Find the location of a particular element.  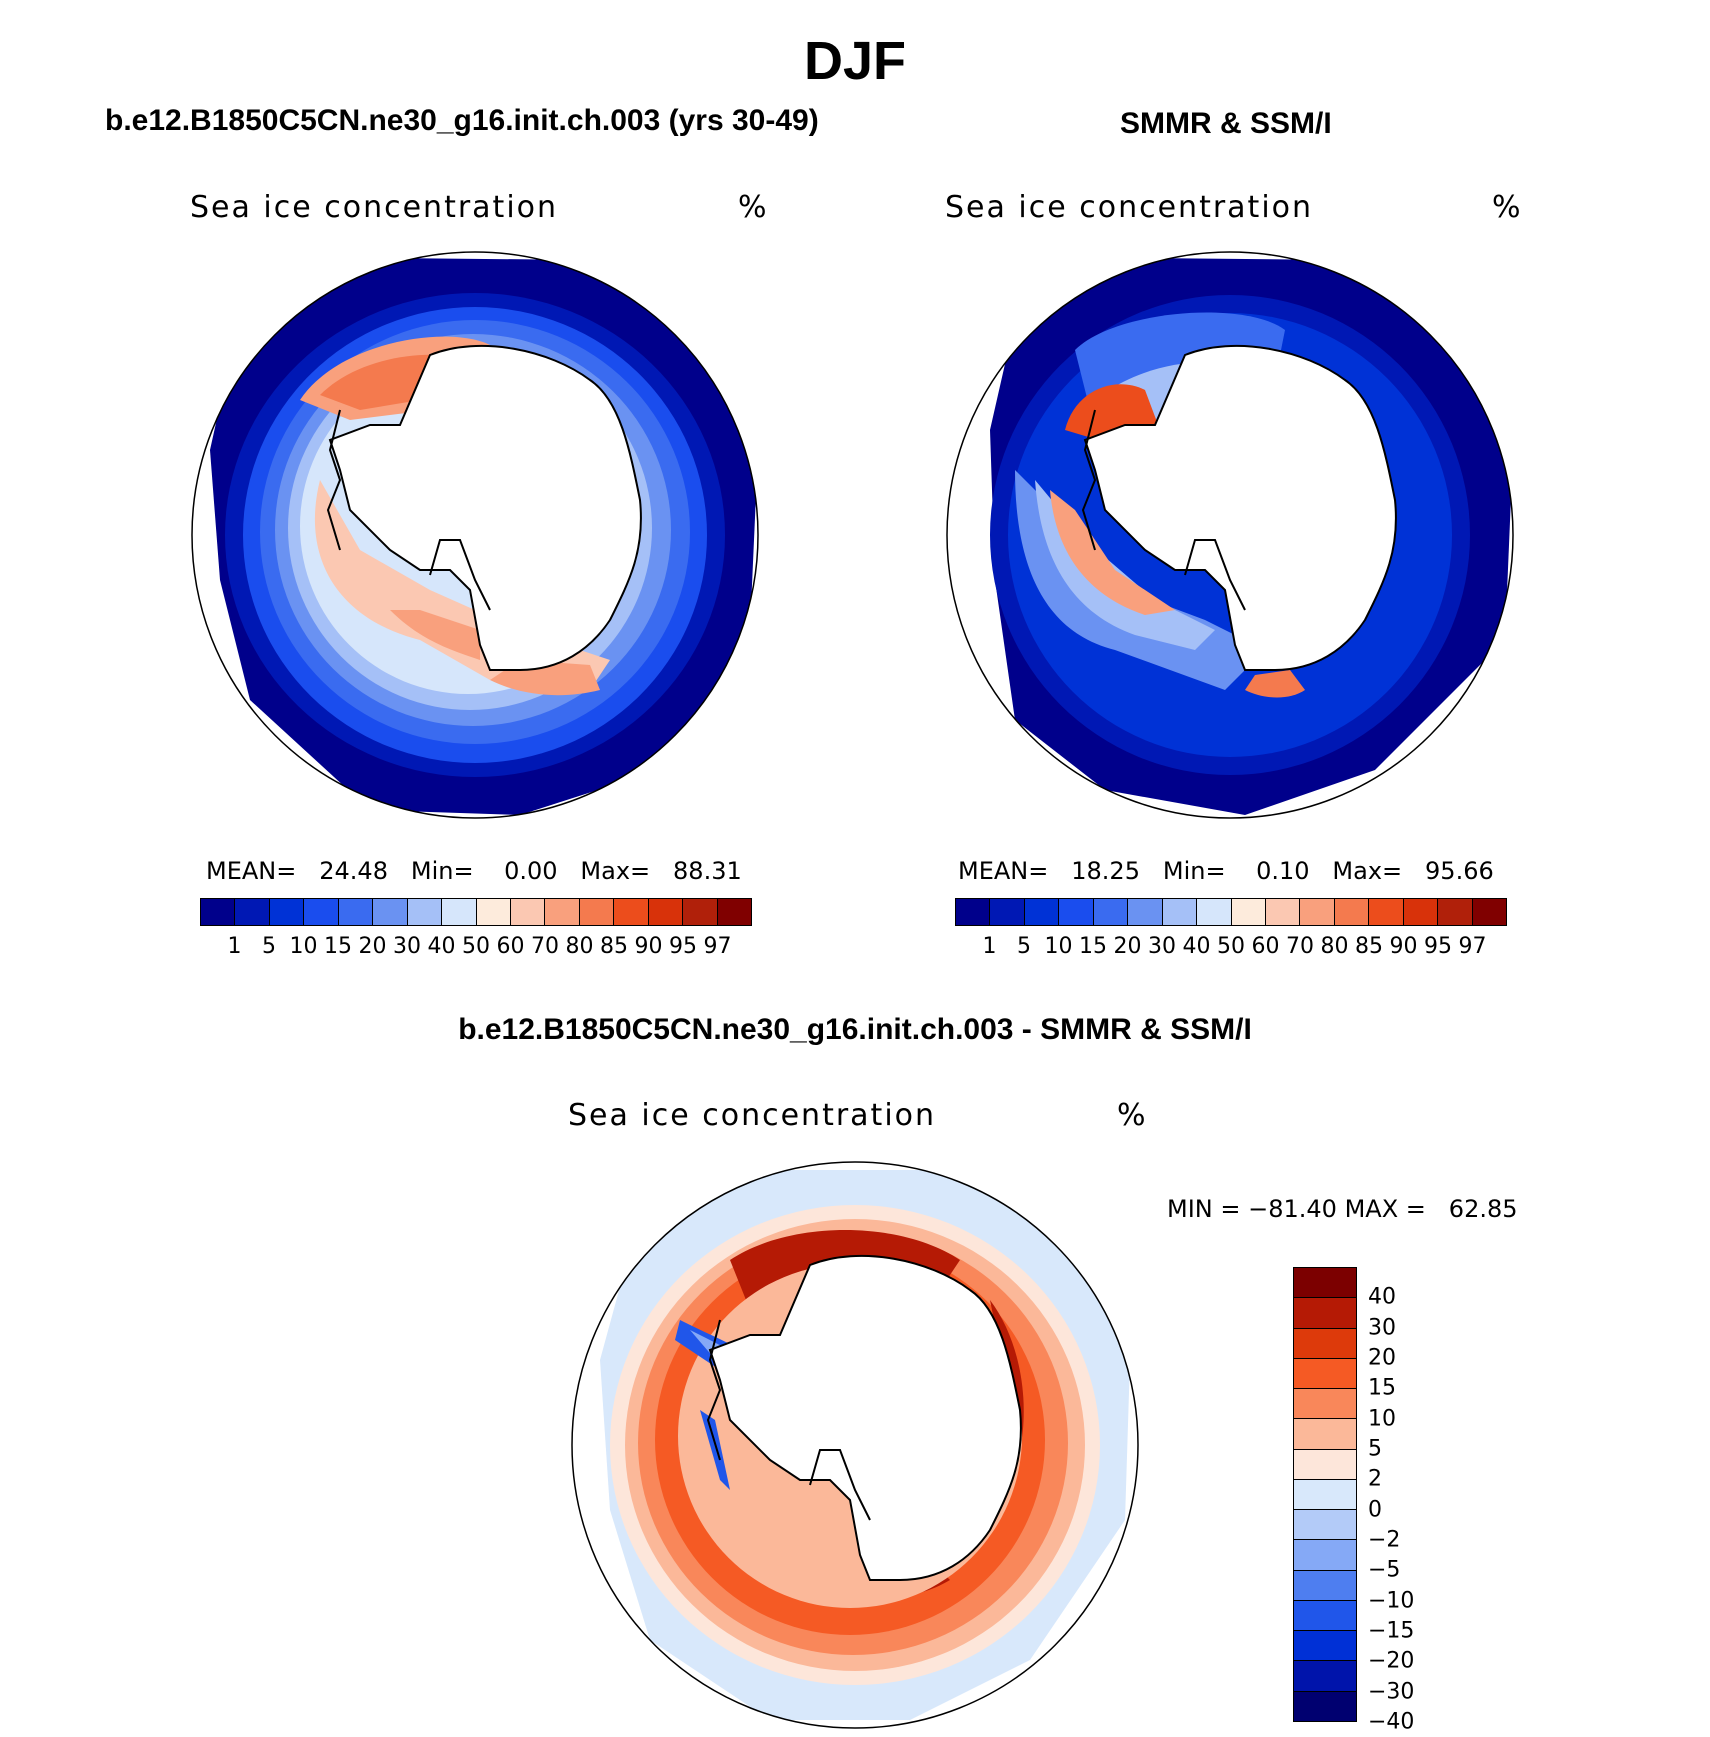

obs-colorbar is located at coordinates (1231, 912).